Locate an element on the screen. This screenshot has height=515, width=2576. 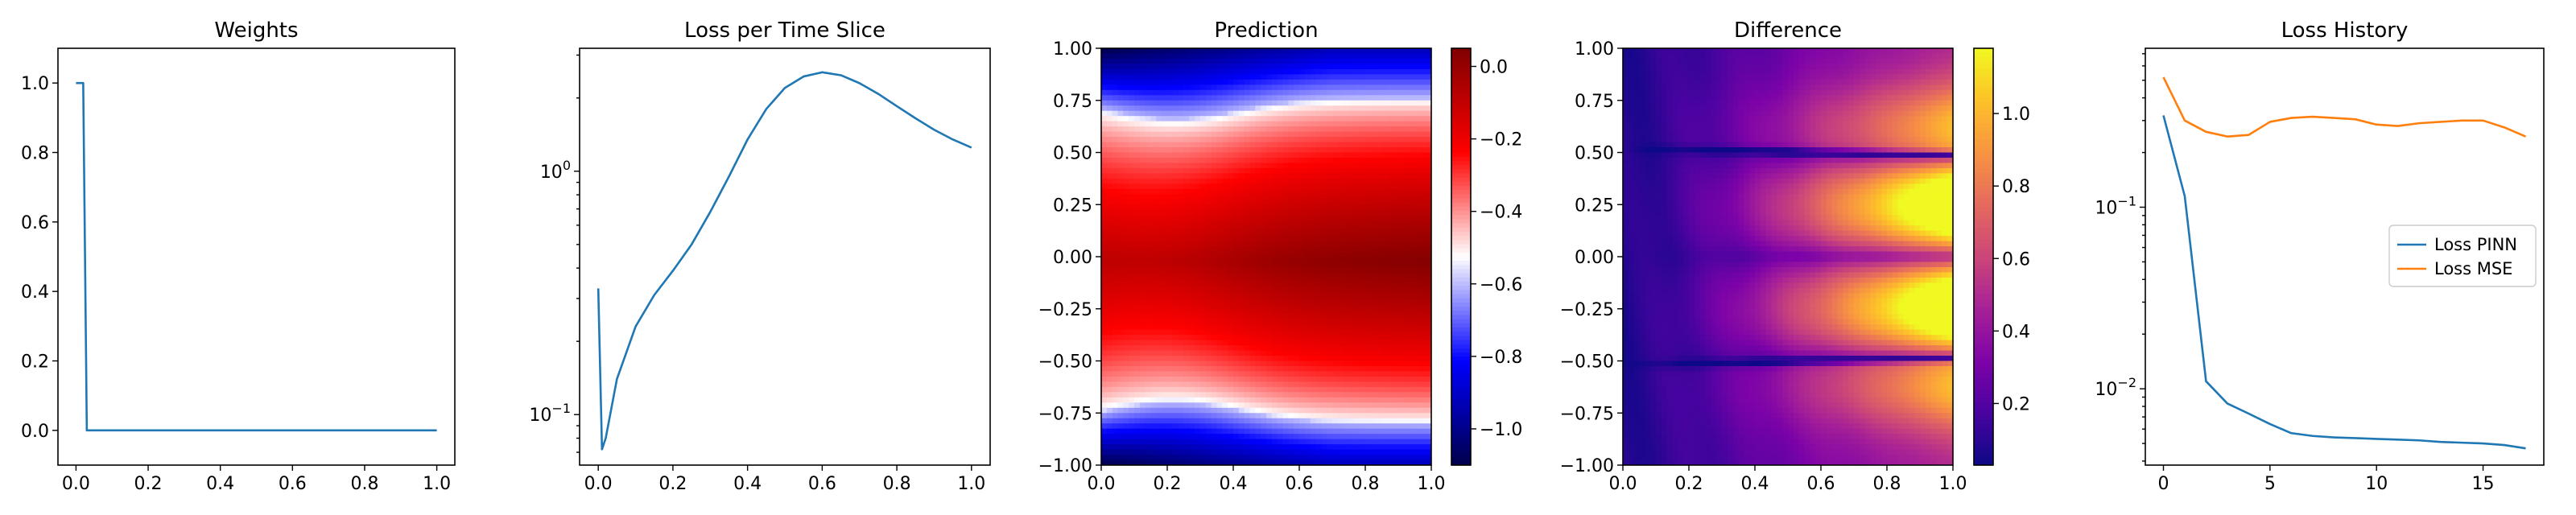
y-tick-label: 1.00 is located at coordinates (1072, 49).